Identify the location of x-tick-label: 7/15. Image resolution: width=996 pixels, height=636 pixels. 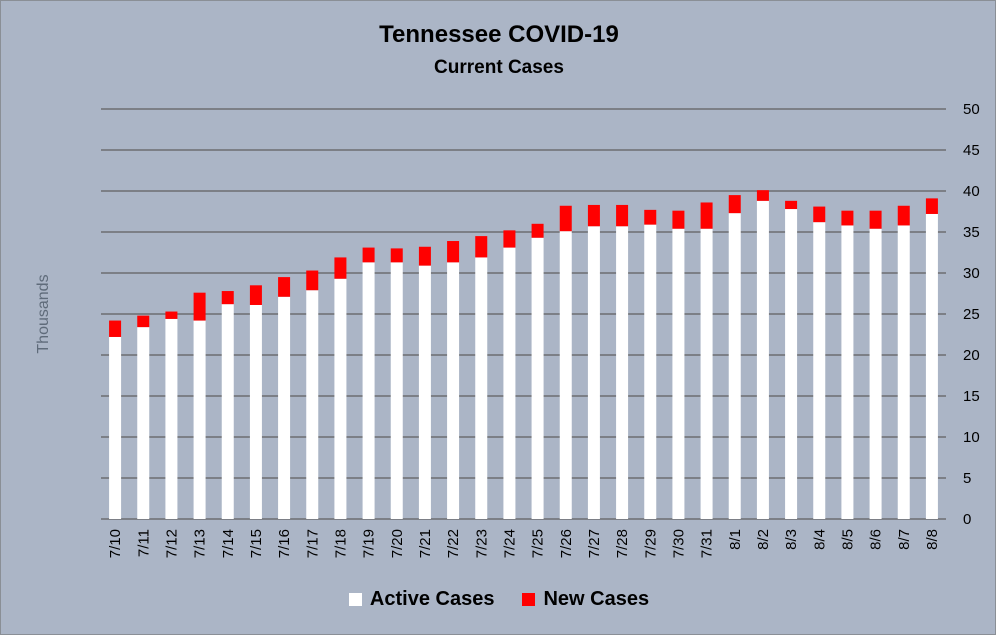
(256, 543).